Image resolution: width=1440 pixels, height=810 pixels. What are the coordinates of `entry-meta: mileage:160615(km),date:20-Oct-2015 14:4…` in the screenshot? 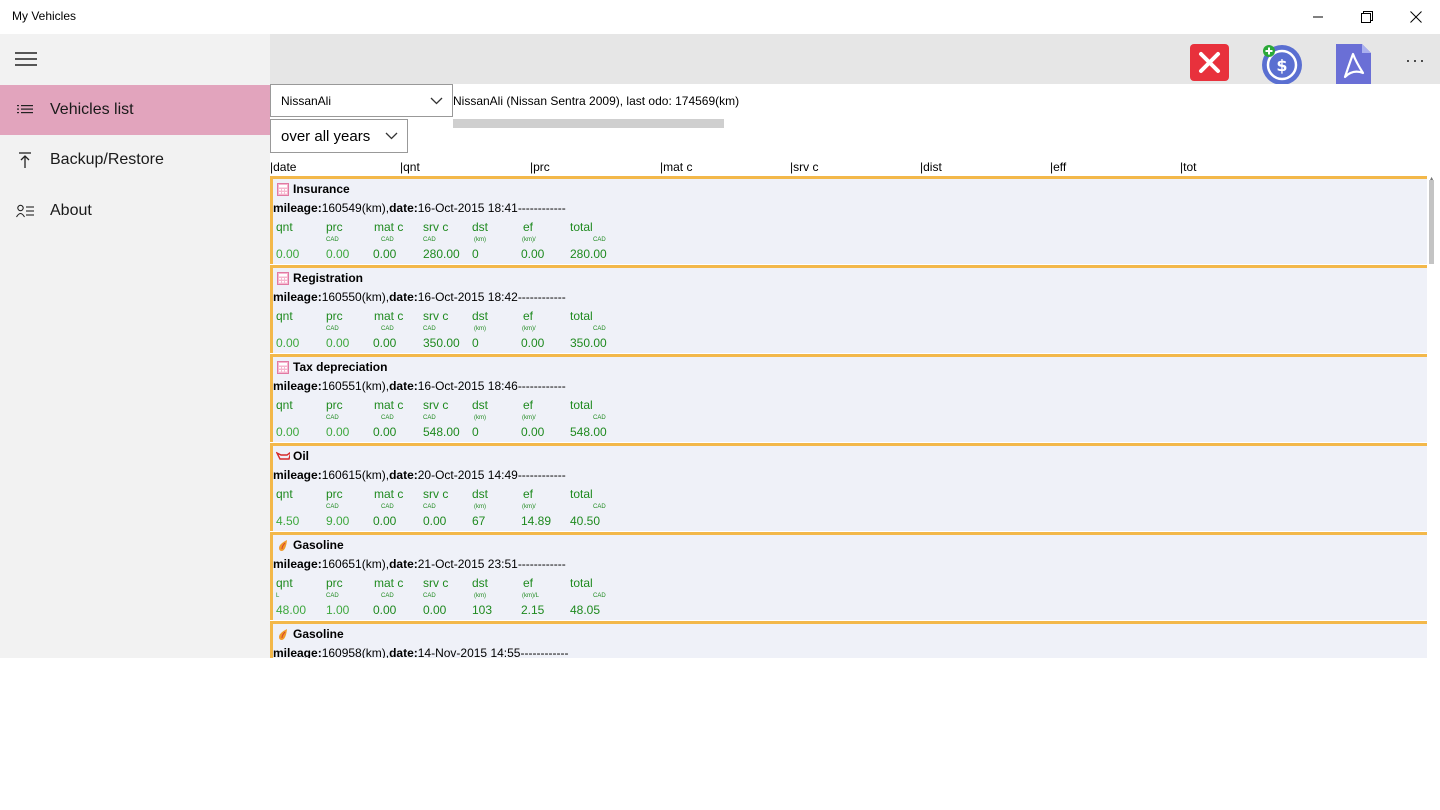 It's located at (419, 475).